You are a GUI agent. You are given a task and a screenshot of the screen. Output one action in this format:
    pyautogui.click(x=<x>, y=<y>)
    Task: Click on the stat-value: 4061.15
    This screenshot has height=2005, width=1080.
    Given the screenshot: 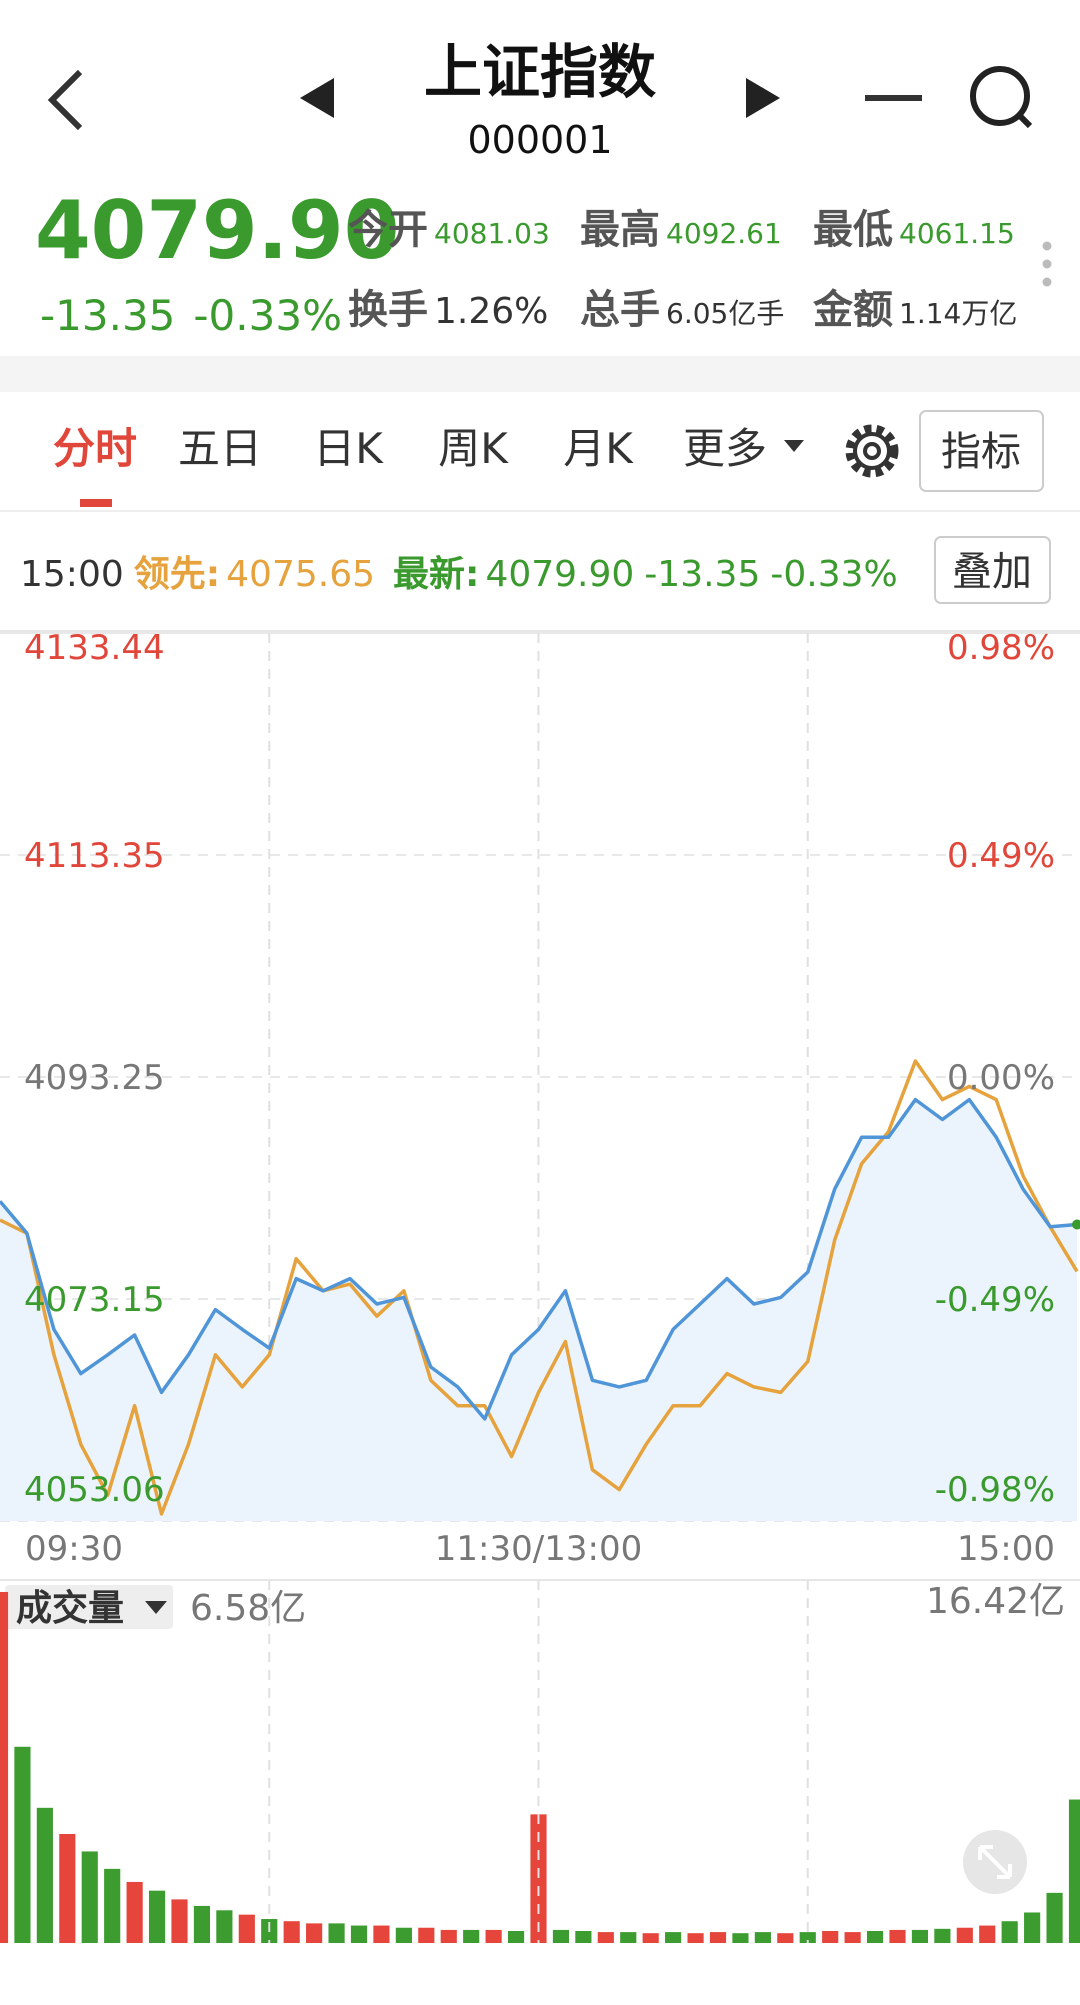 What is the action you would take?
    pyautogui.click(x=957, y=233)
    